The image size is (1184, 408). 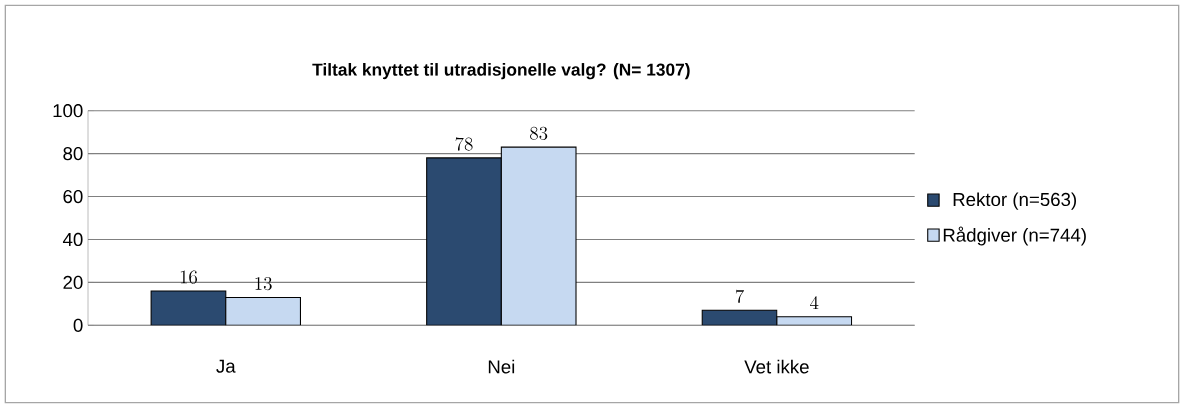 I want to click on y-tick-label: 80, so click(x=73, y=153).